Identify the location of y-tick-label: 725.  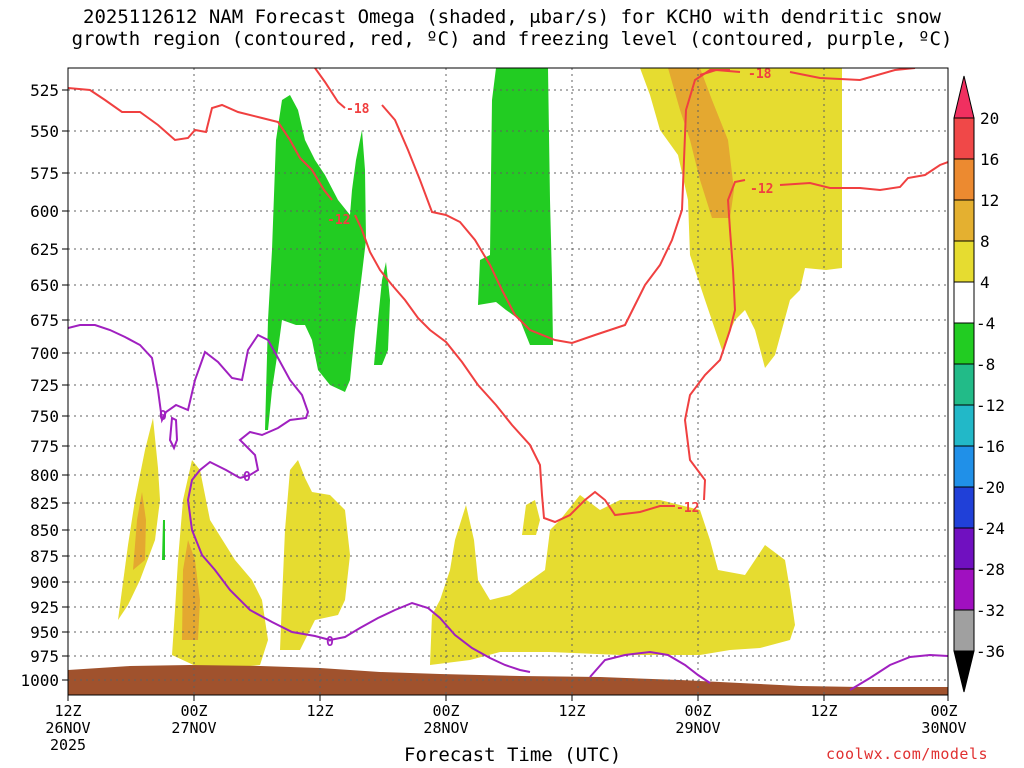
(44, 385).